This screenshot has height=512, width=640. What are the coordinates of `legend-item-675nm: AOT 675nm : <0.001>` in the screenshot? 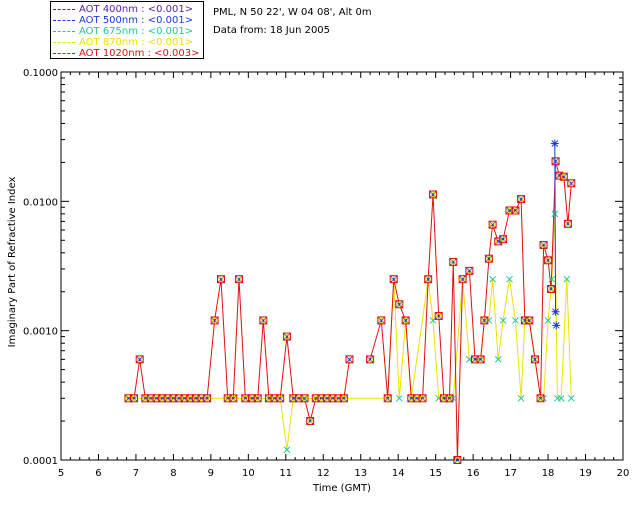 It's located at (123, 31).